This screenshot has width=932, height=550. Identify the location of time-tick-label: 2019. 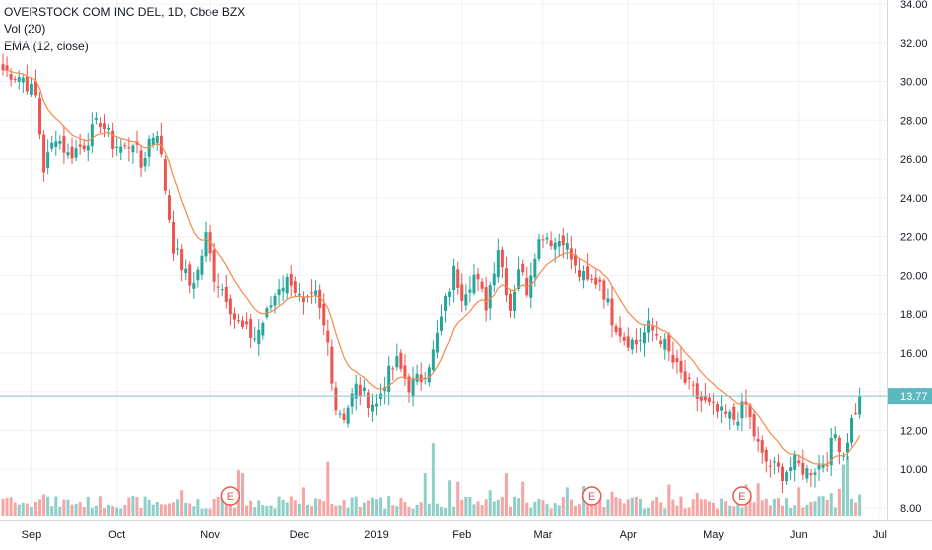
(376, 535).